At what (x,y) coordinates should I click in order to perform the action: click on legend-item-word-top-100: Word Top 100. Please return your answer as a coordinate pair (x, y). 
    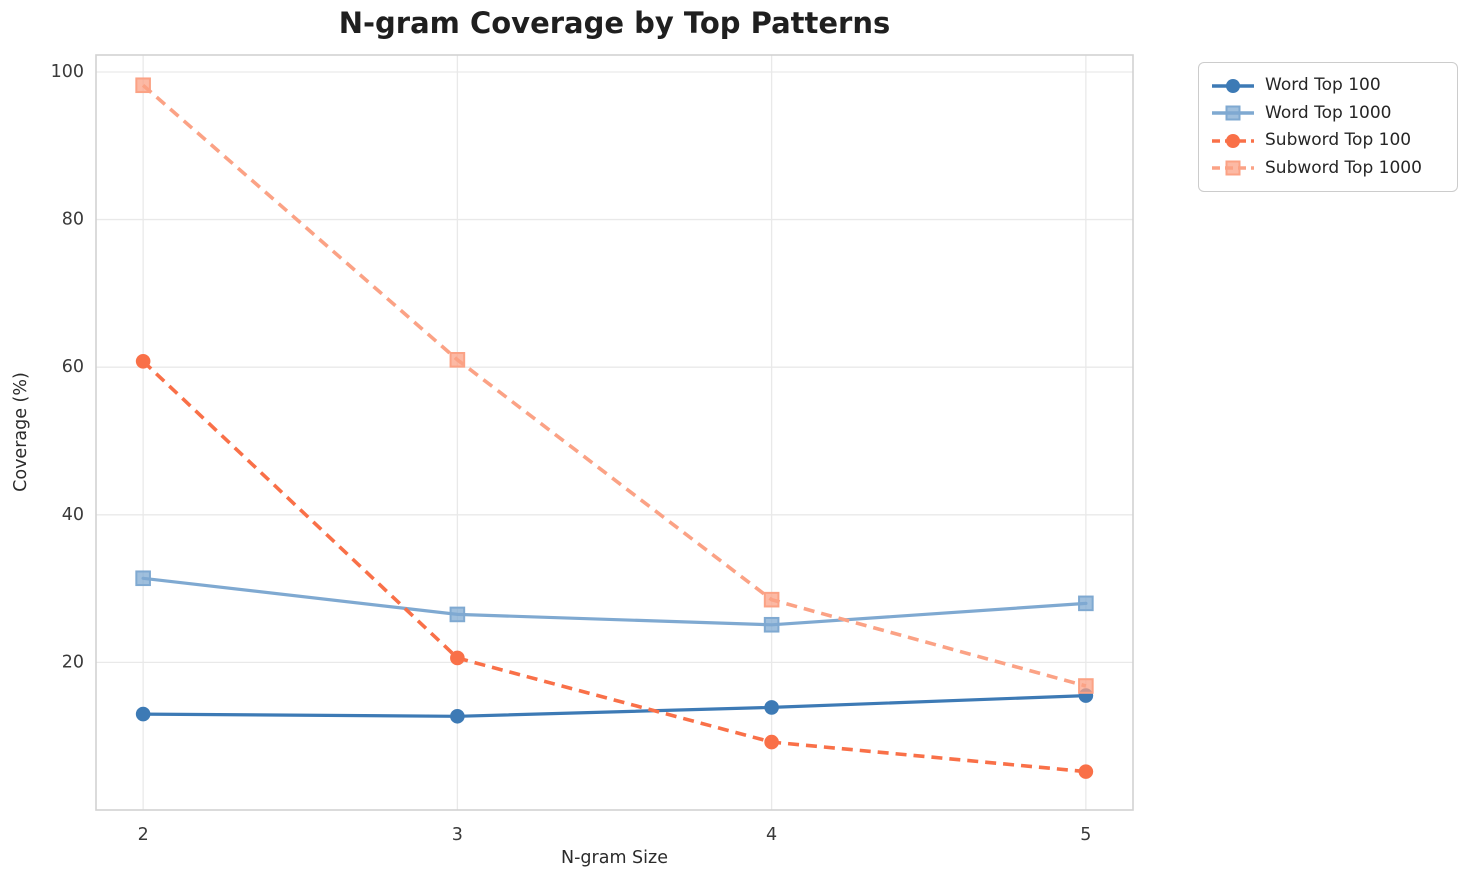
    Looking at the image, I should click on (1328, 86).